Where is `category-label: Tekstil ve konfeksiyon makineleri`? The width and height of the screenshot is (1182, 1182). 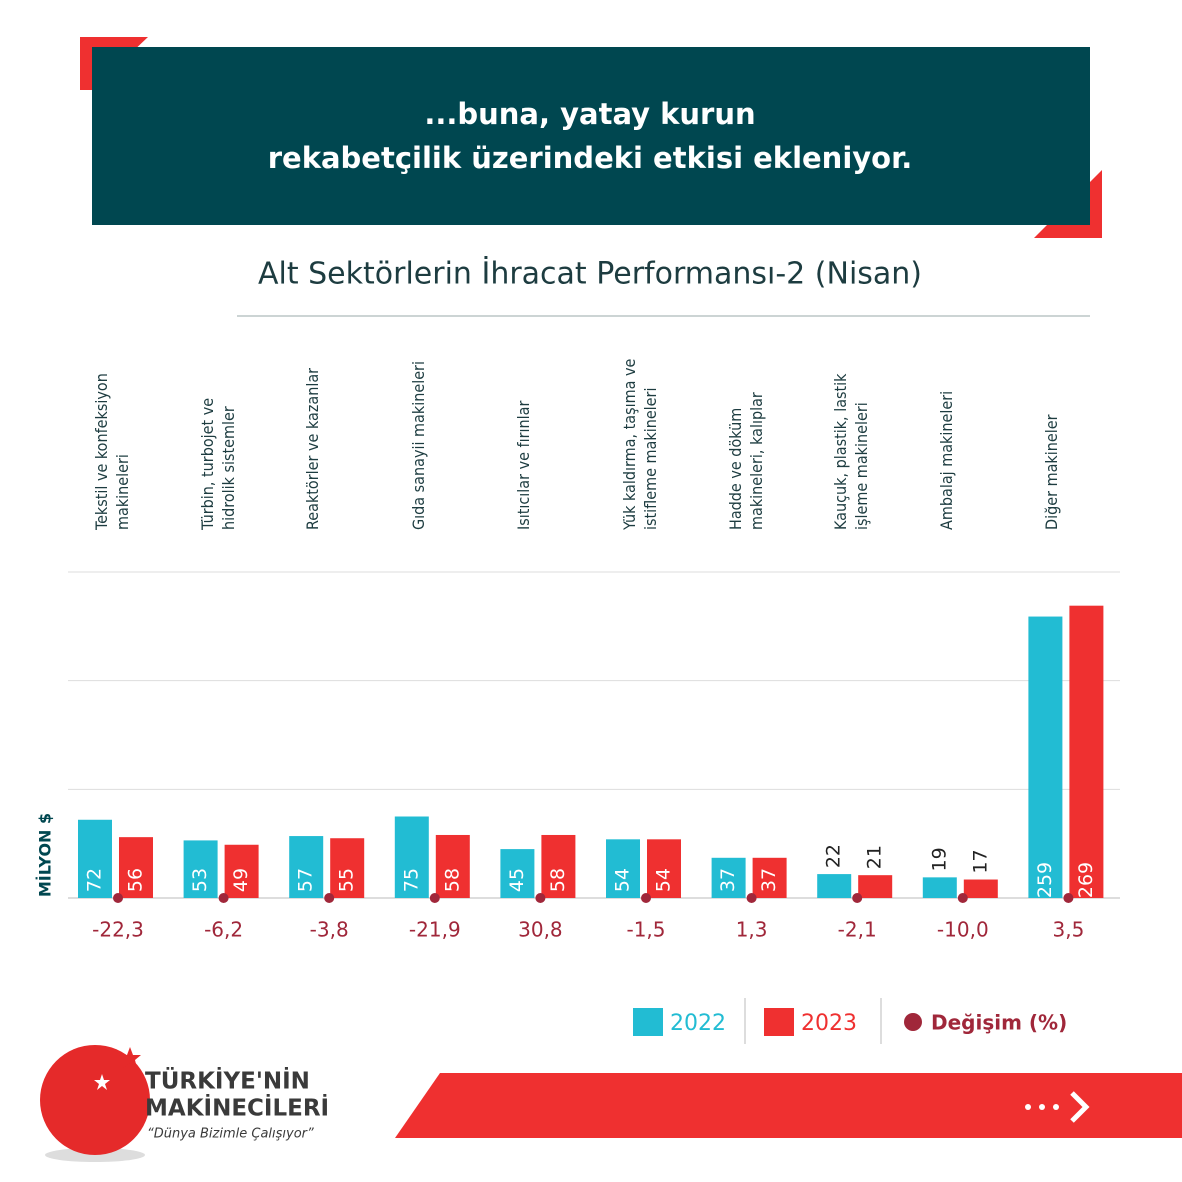
category-label: Tekstil ve konfeksiyon makineleri is located at coordinates (112, 451).